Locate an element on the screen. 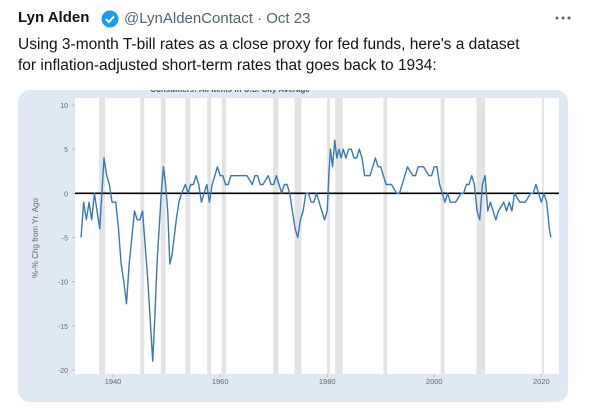 This screenshot has width=592, height=410. y-axis-label: %-% Chg from Yr. Ago is located at coordinates (35, 238).